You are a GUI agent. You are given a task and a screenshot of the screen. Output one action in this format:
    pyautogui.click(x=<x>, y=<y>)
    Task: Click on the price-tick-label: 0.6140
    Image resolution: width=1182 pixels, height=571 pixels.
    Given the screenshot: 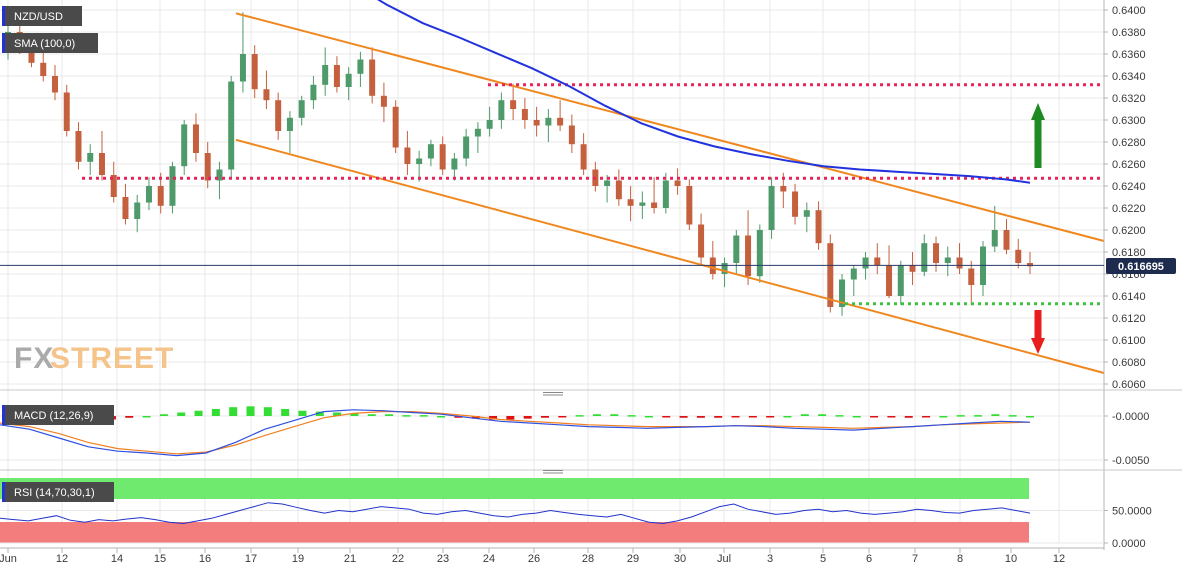 What is the action you would take?
    pyautogui.click(x=1129, y=297)
    